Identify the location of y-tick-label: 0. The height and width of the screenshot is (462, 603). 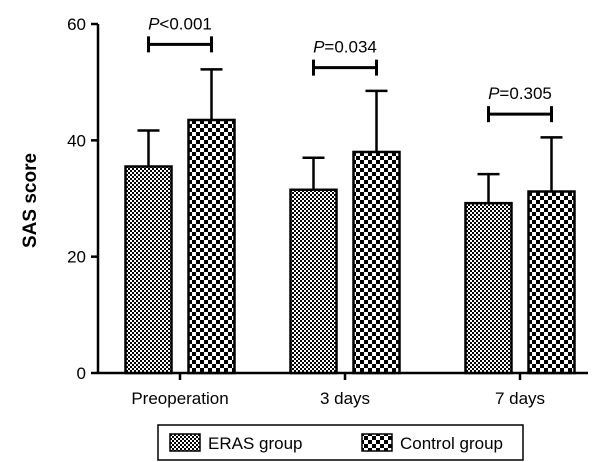
(81, 373).